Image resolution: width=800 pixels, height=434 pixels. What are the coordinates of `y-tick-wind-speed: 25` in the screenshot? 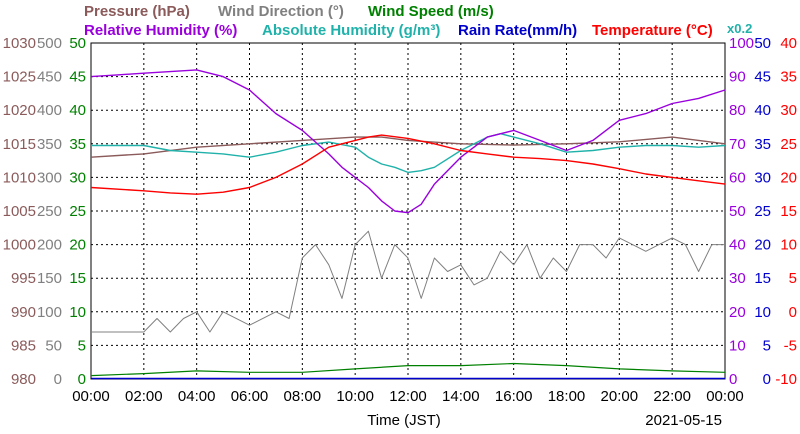 It's located at (77, 211).